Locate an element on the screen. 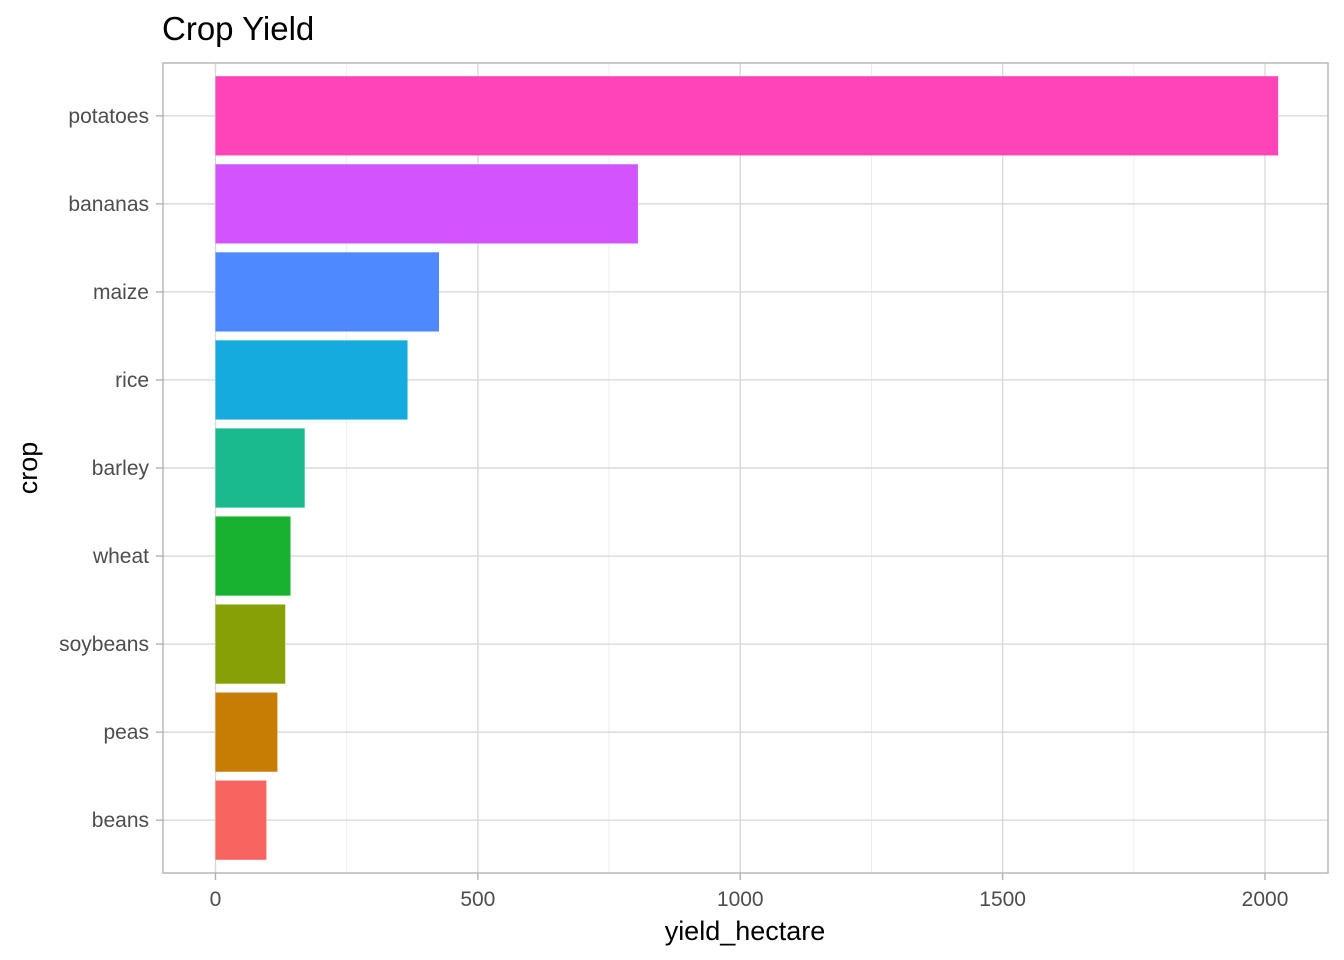 The height and width of the screenshot is (960, 1344). x-tick-label-1000: 1000 is located at coordinates (740, 899).